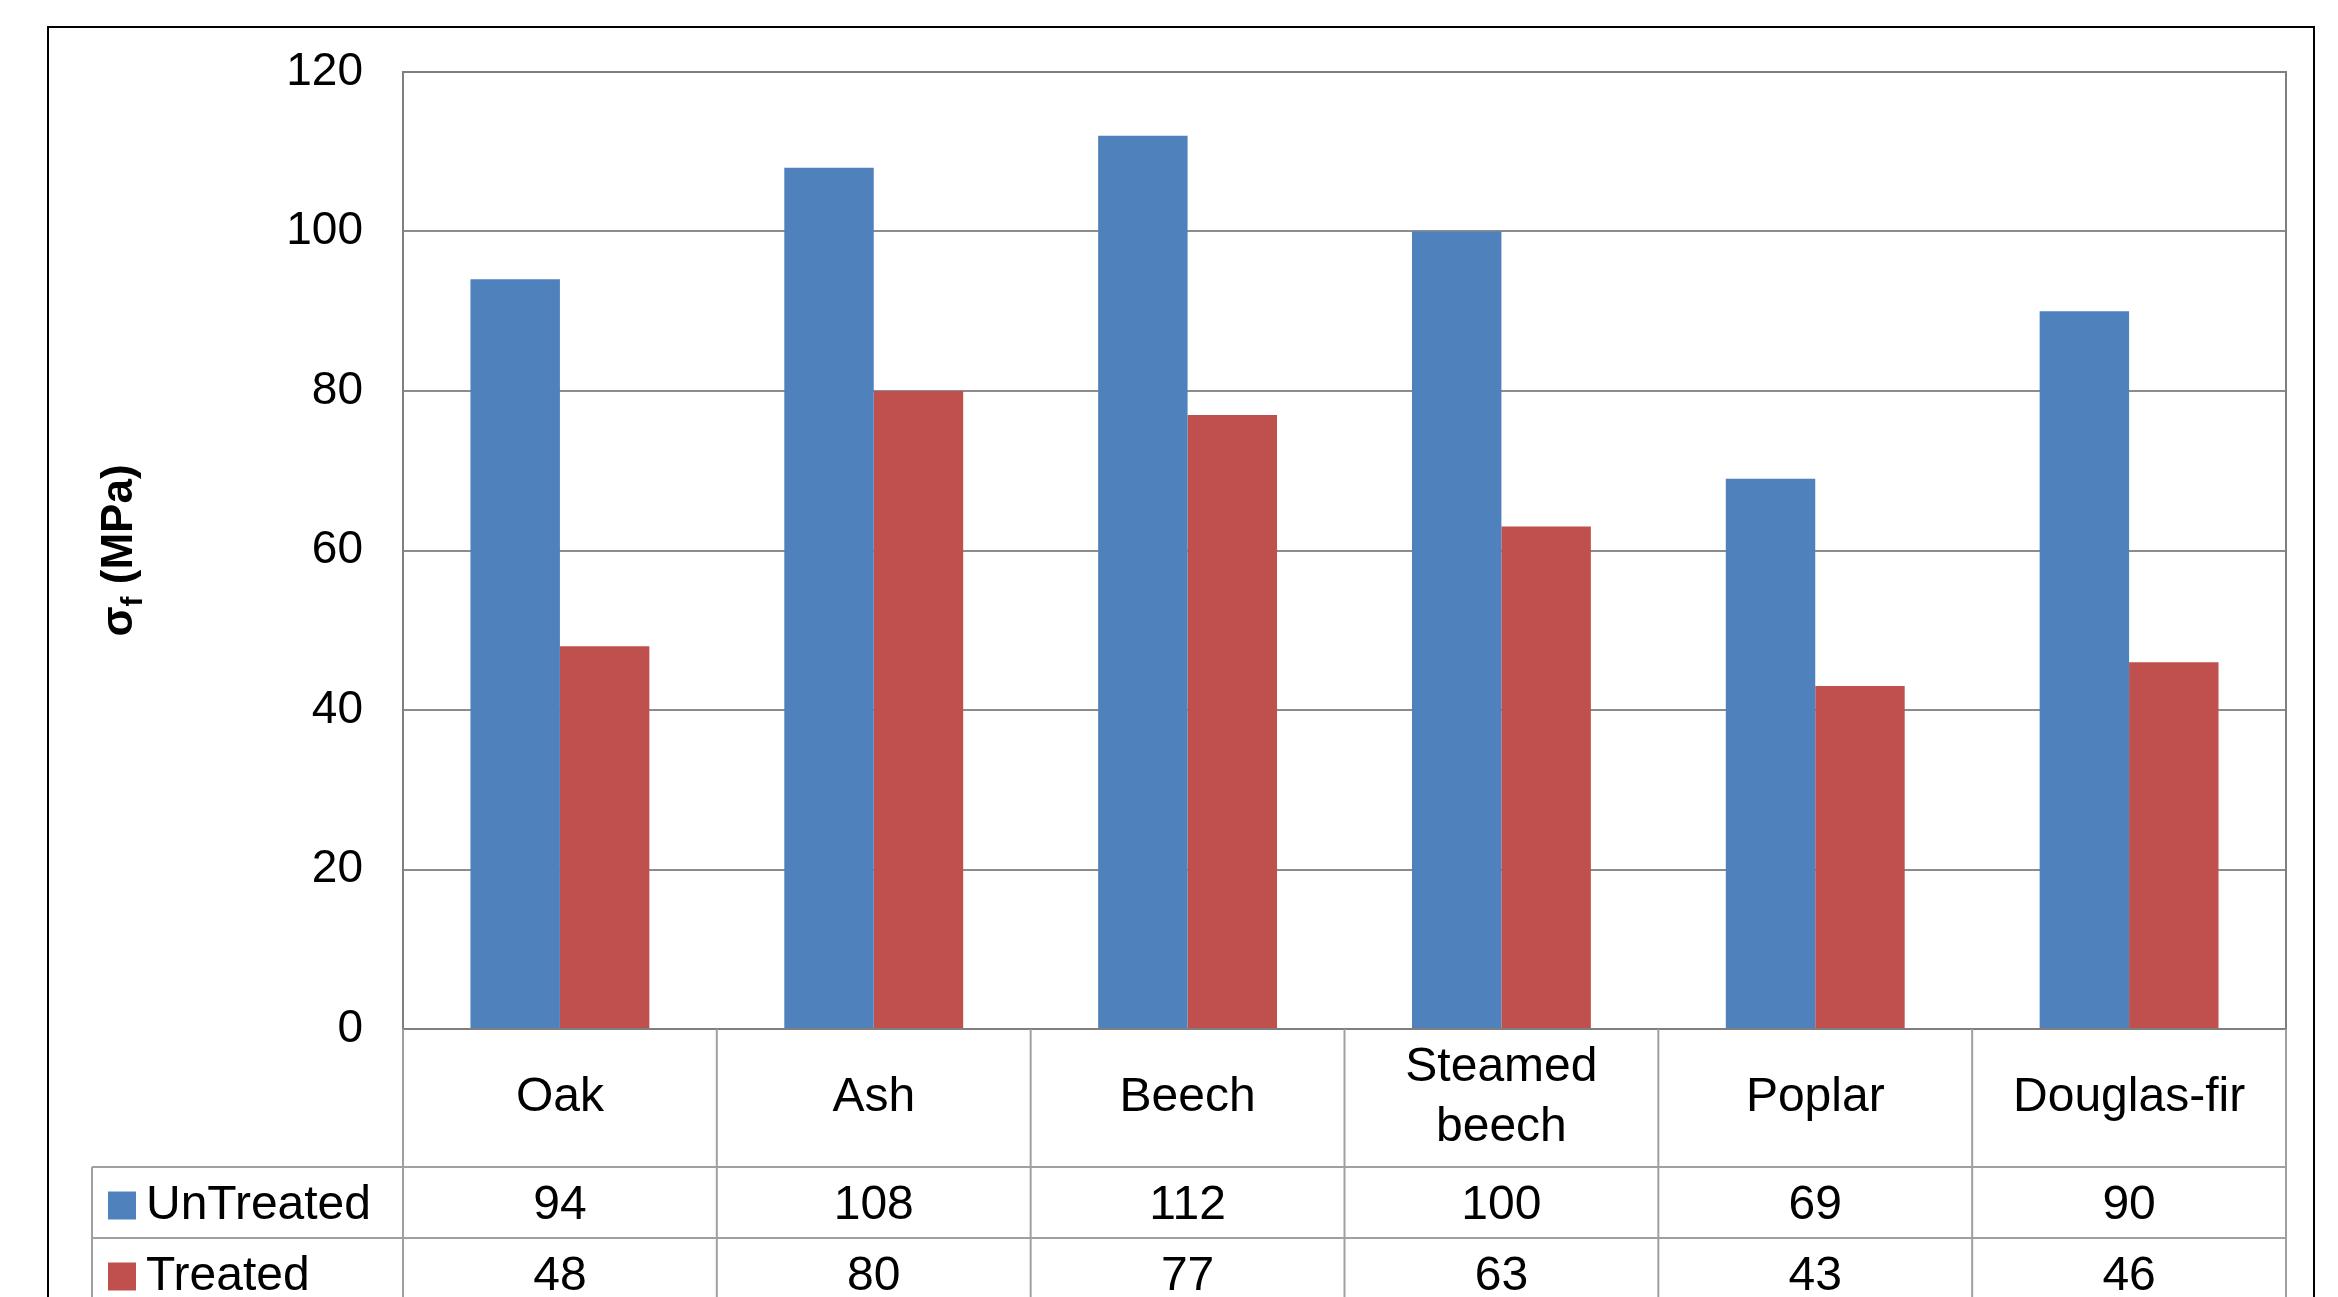  I want to click on data-label: 80, so click(874, 1271).